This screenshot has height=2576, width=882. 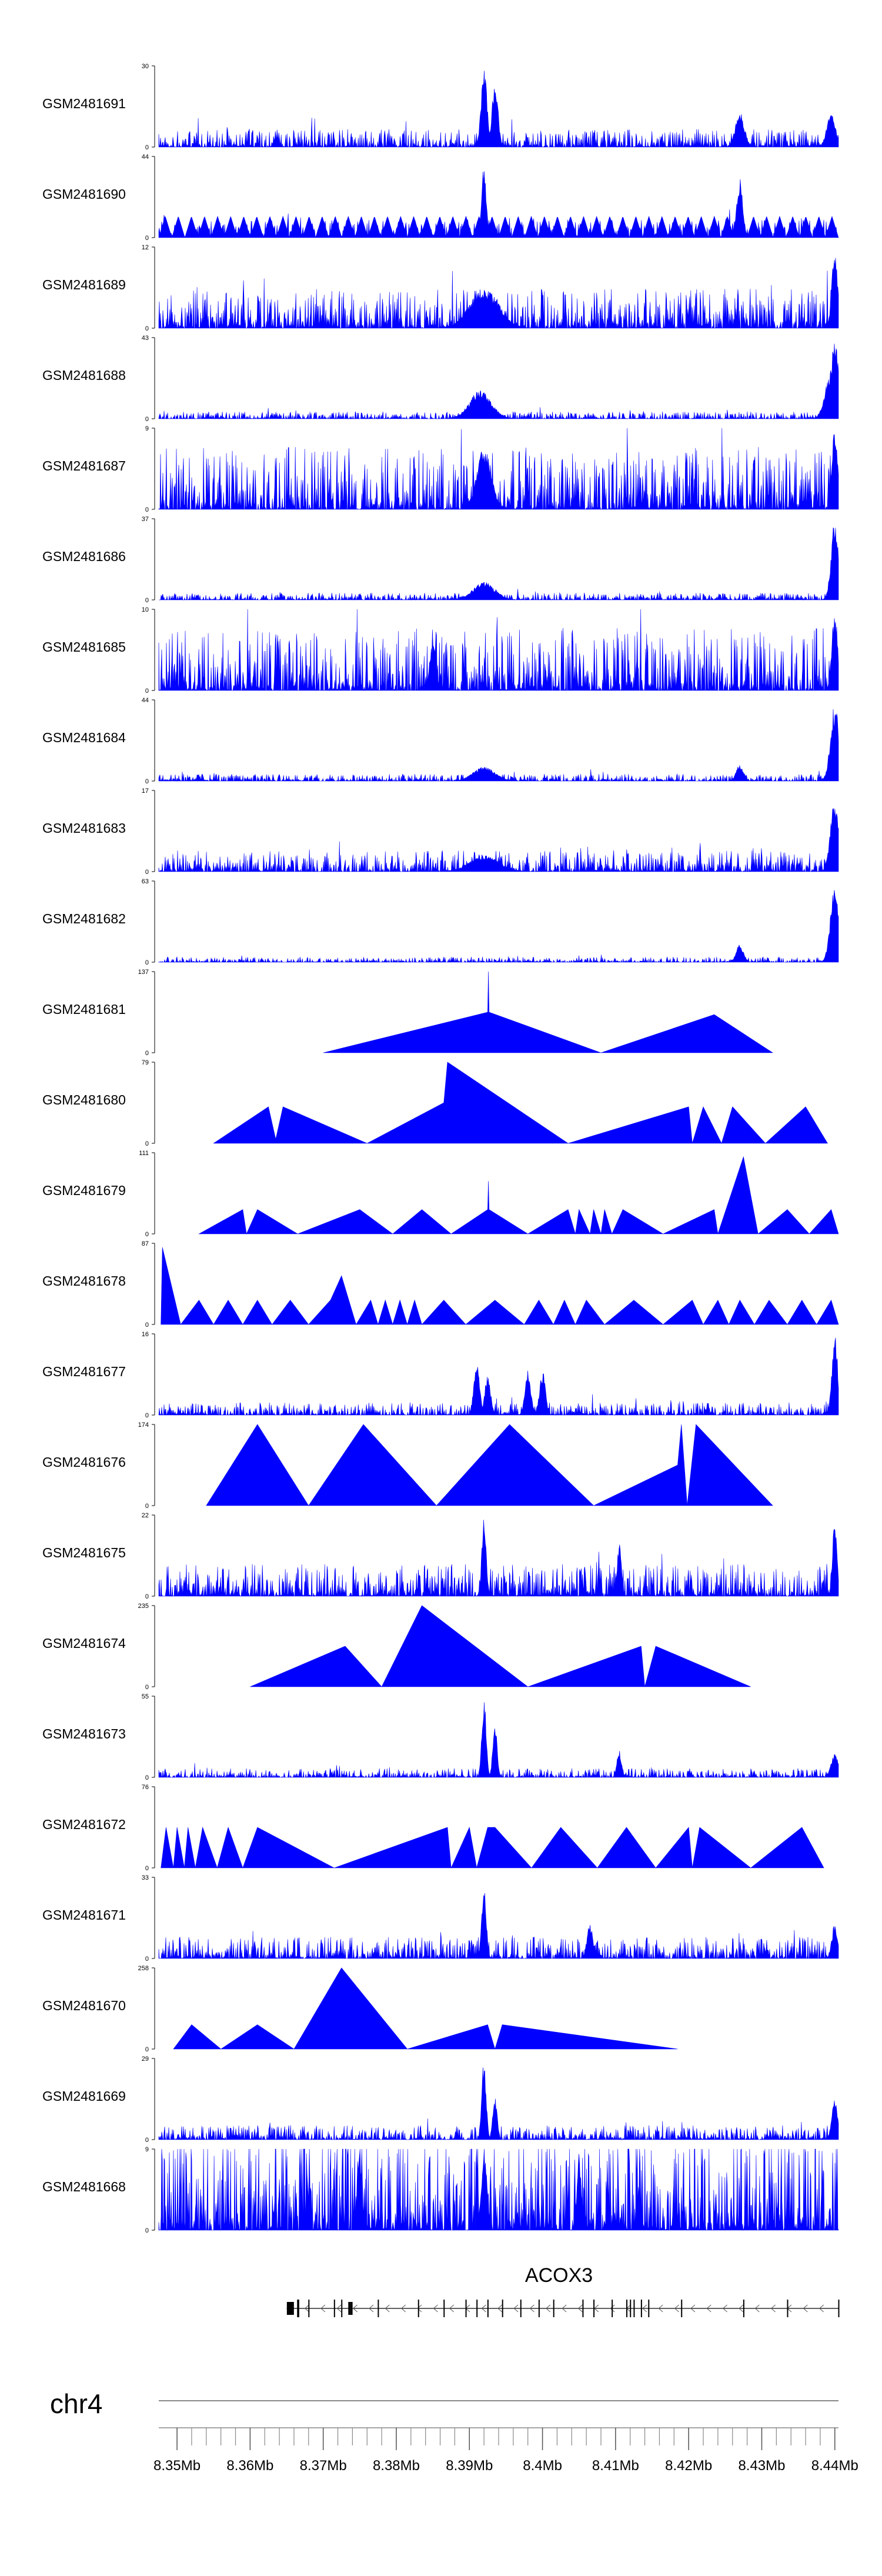 I want to click on y-tick-label-max: 22, so click(x=145, y=1516).